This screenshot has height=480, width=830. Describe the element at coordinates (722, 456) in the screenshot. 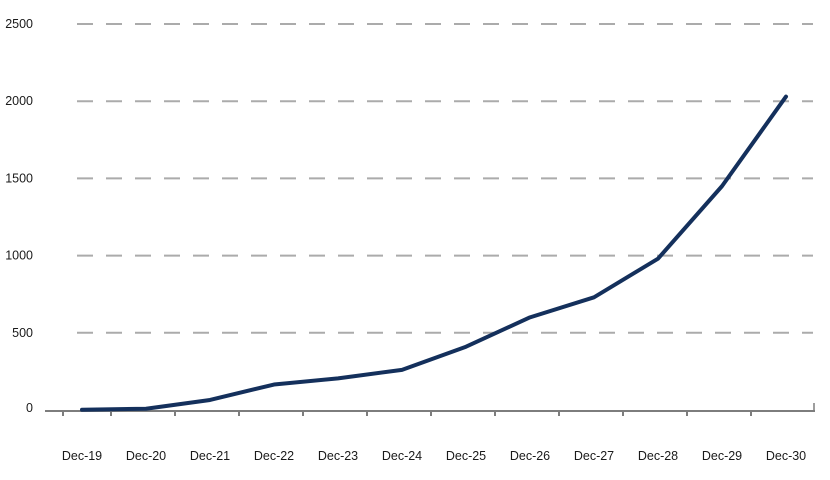

I see `x-tick-label: Dec-29` at that location.